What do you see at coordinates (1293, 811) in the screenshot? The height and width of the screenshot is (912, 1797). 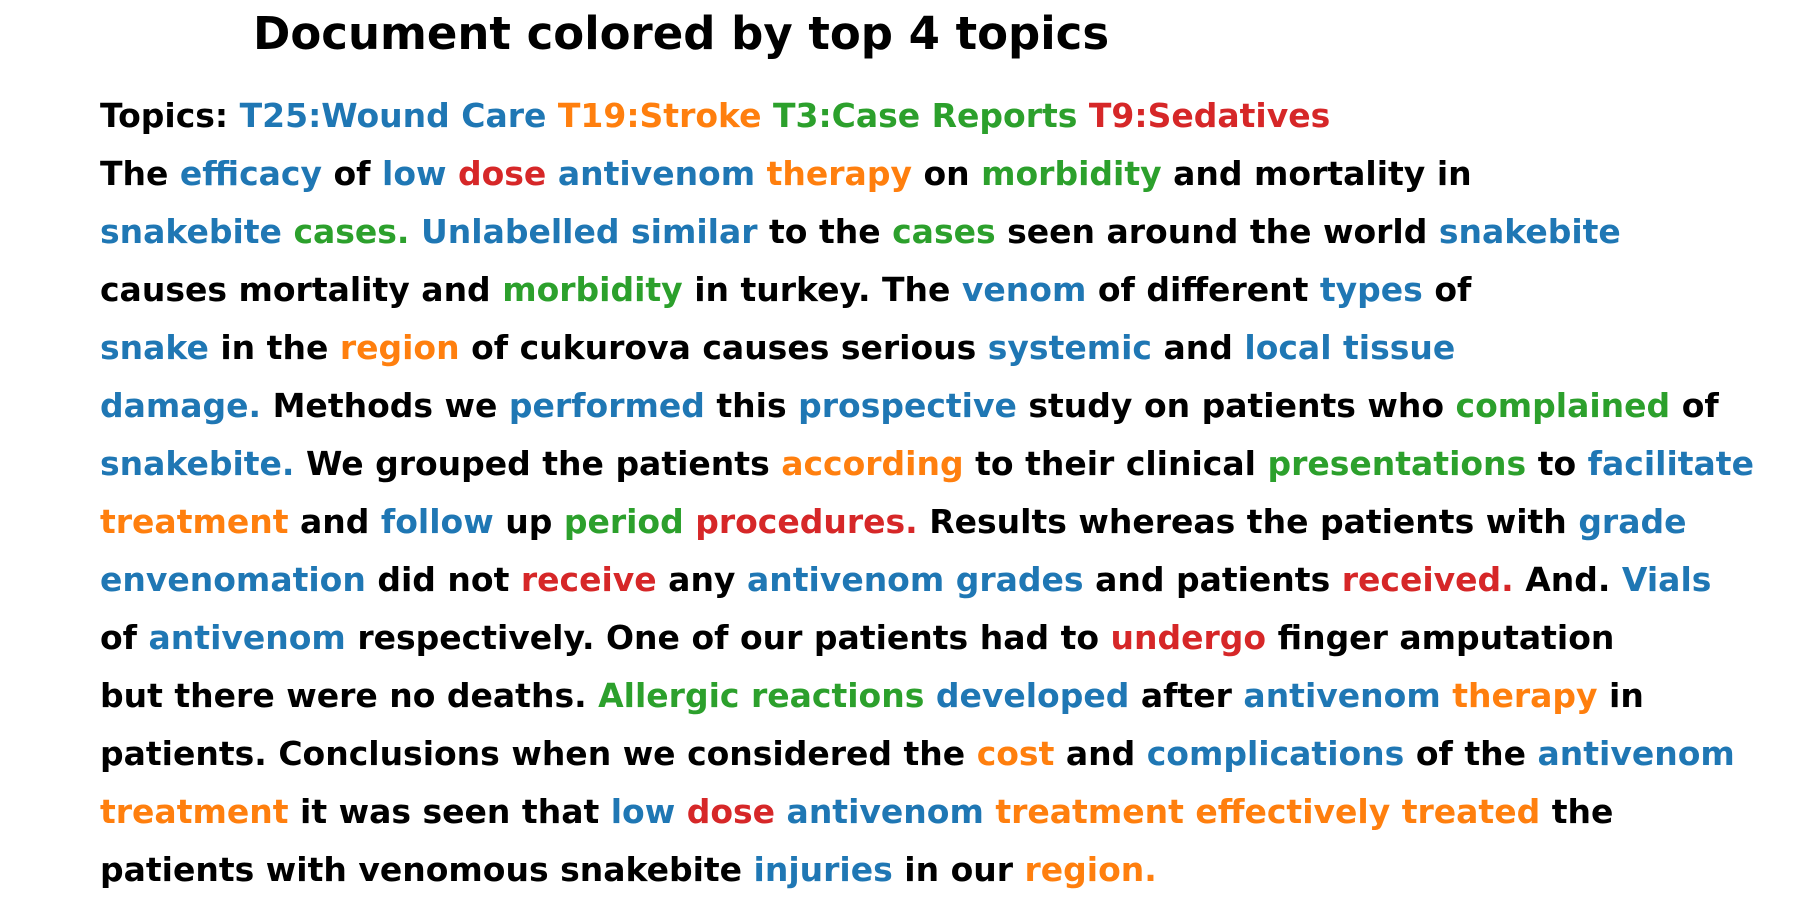 I see `topic-word-t19: effectively` at bounding box center [1293, 811].